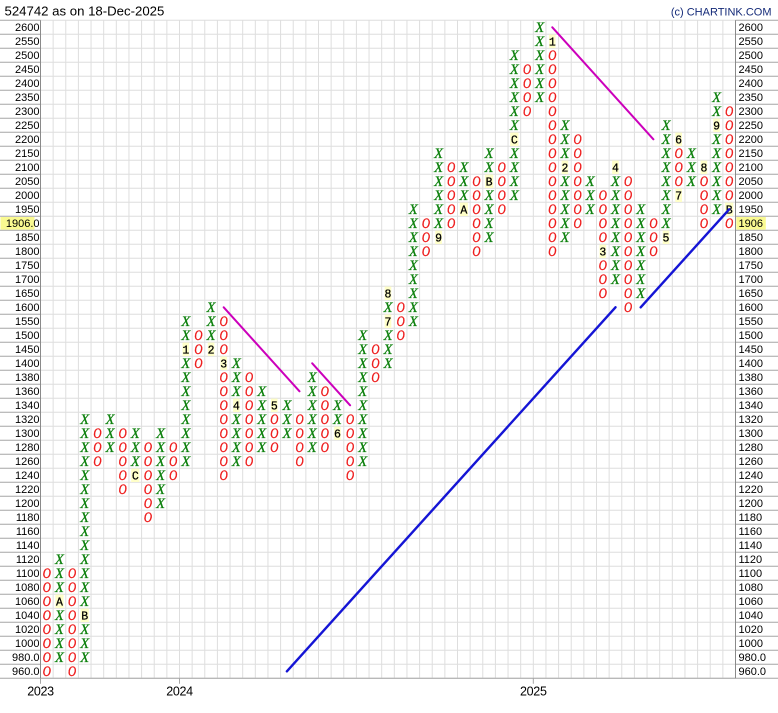  What do you see at coordinates (678, 196) in the screenshot?
I see `svg-text: 7` at bounding box center [678, 196].